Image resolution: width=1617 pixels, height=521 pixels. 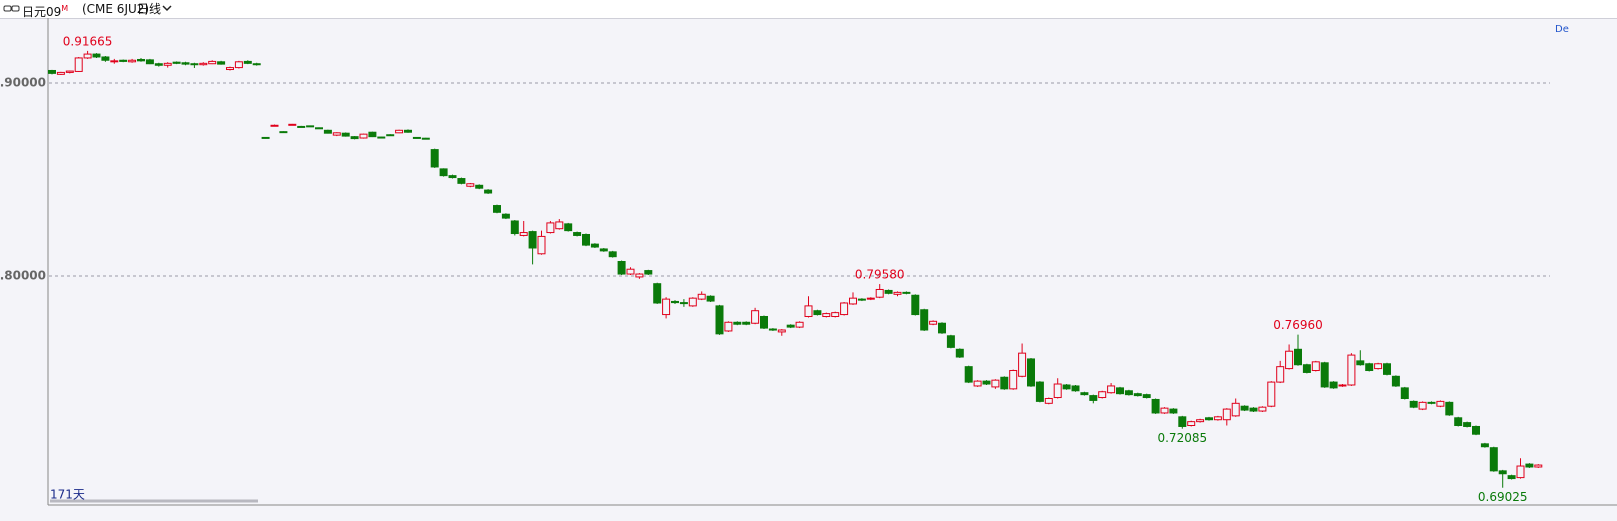 What do you see at coordinates (45, 10) in the screenshot?
I see `title: 日元09M` at bounding box center [45, 10].